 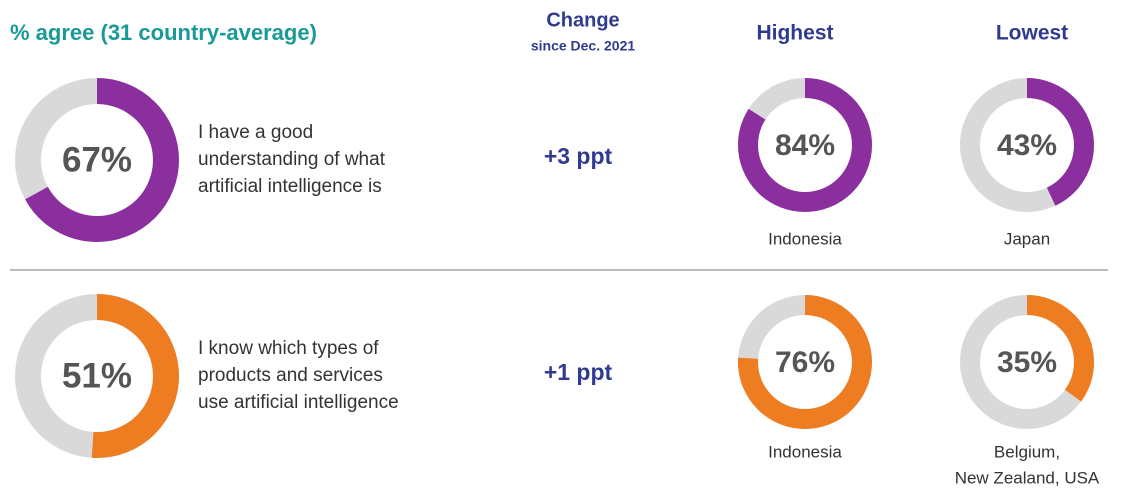 I want to click on donut-label: 43%, so click(x=1027, y=145).